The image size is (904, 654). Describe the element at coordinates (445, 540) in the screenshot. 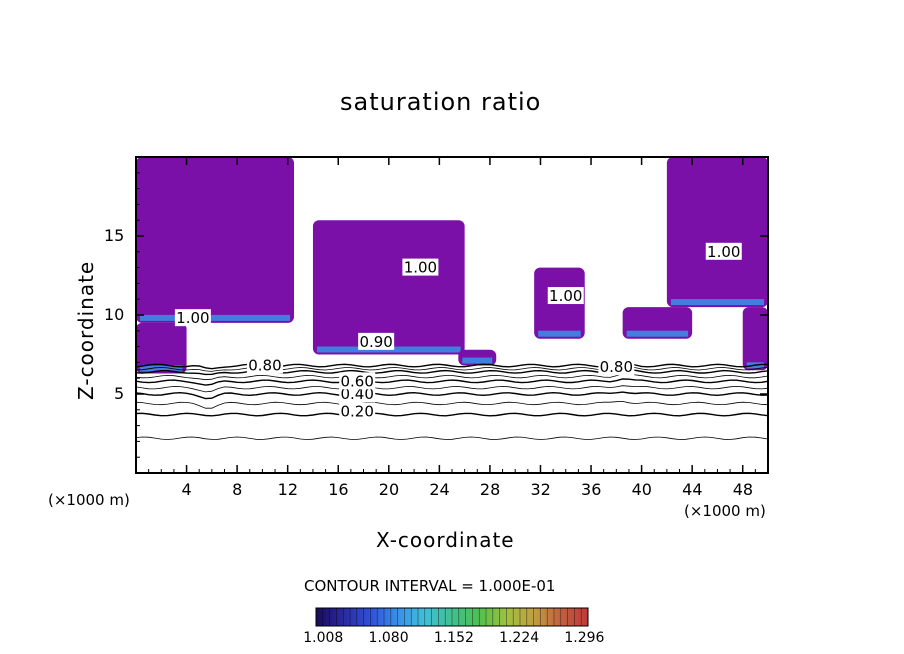

I see `x-axis-title: X-coordinate` at that location.